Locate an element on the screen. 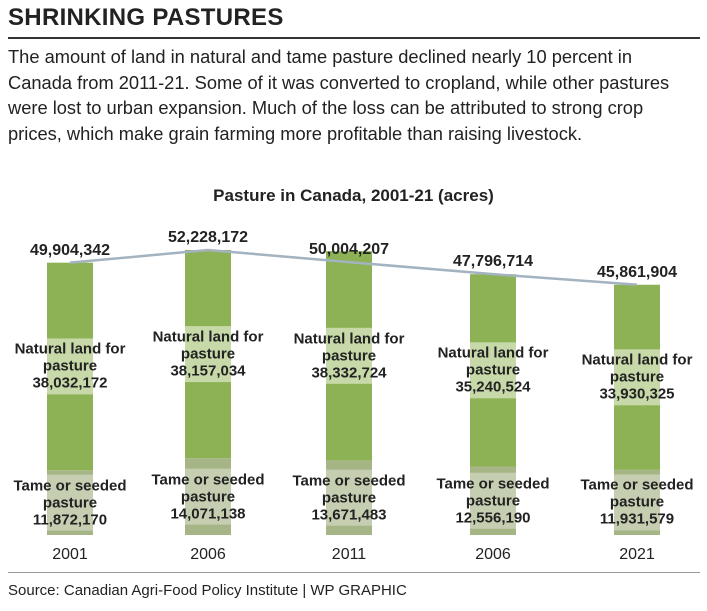 The width and height of the screenshot is (707, 611). segment-label: Natural land for pasture 38,157,034 is located at coordinates (208, 354).